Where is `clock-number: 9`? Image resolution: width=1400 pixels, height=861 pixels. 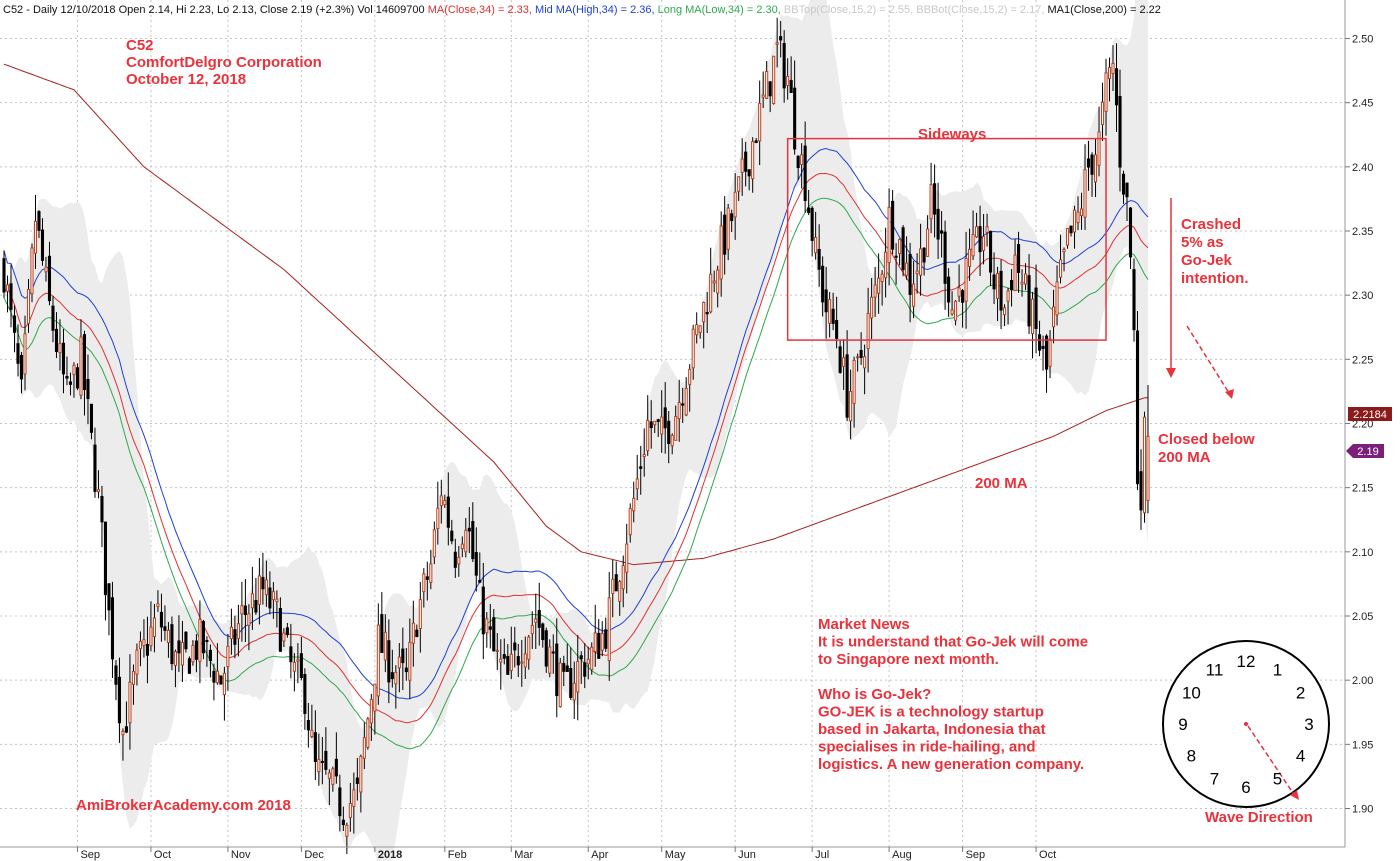 clock-number: 9 is located at coordinates (1182, 724).